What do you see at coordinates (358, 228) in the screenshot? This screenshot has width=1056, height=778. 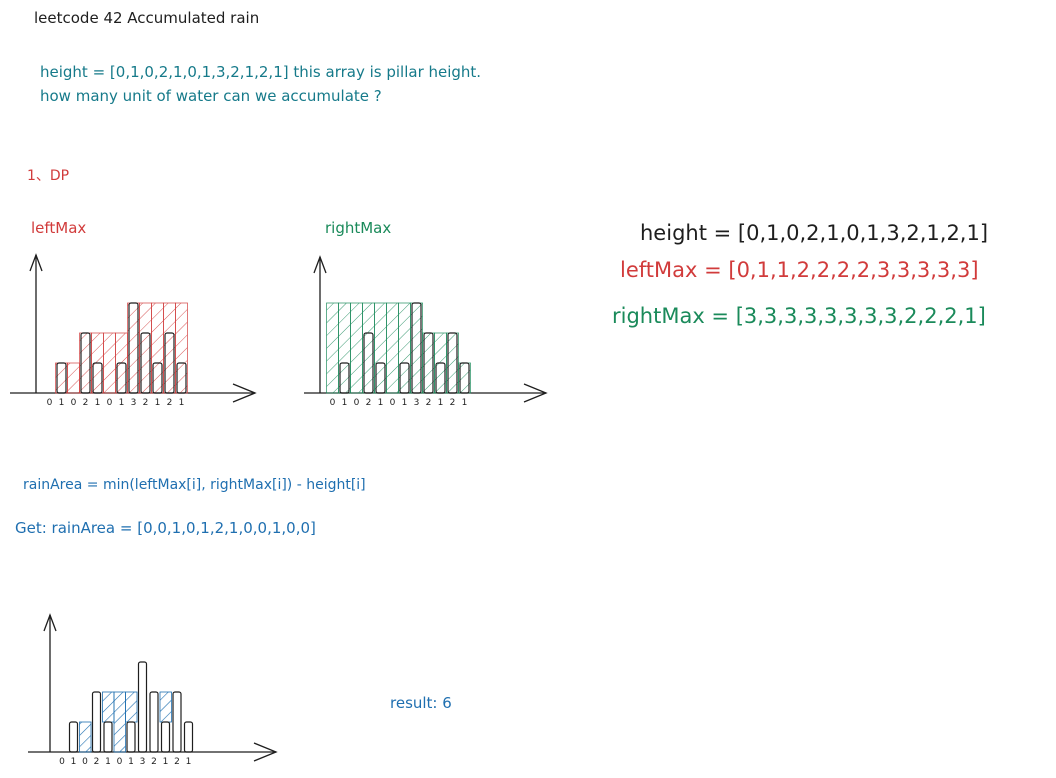 I see `right-chart-label: rightMax` at bounding box center [358, 228].